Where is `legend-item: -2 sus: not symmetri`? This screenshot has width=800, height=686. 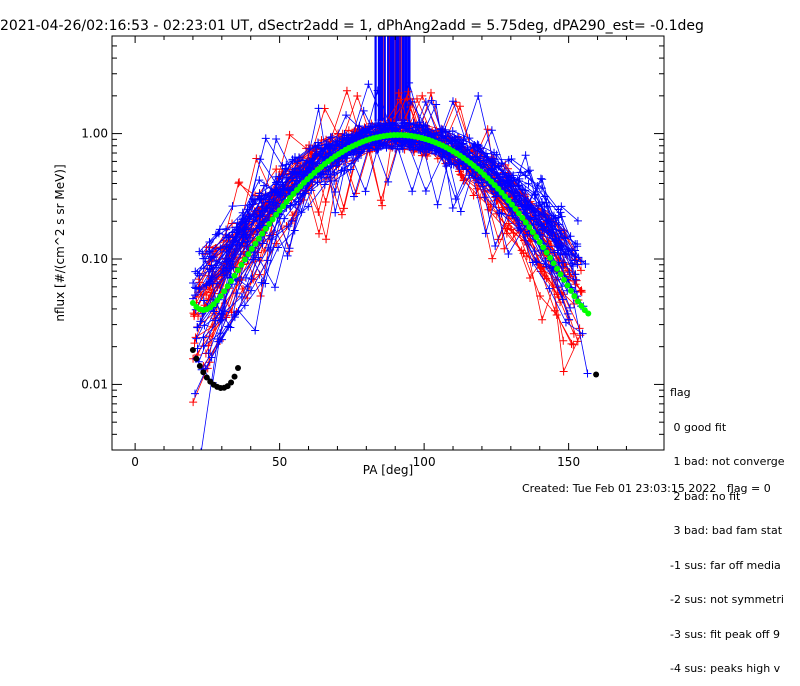 legend-item: -2 sus: not symmetri is located at coordinates (727, 599).